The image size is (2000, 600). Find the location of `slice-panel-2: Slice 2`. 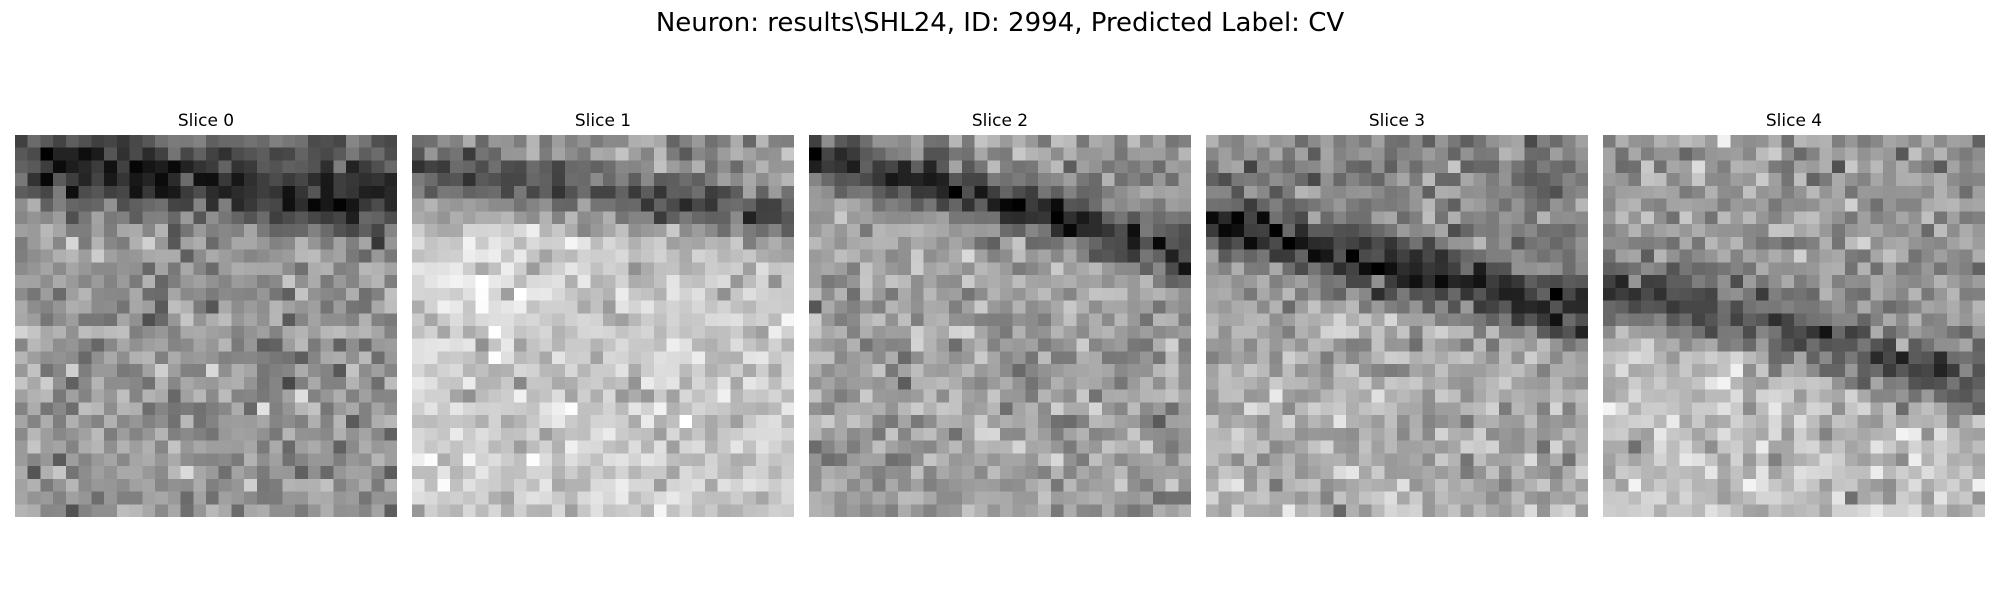

slice-panel-2: Slice 2 is located at coordinates (1000, 312).